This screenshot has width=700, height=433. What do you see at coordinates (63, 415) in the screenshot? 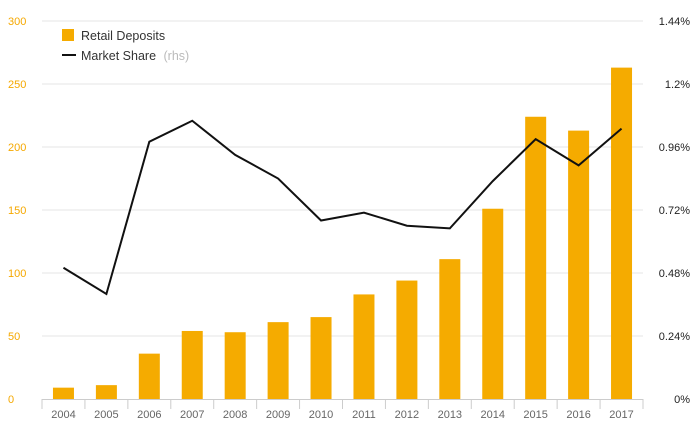
I see `x-tick-label: 2004` at bounding box center [63, 415].